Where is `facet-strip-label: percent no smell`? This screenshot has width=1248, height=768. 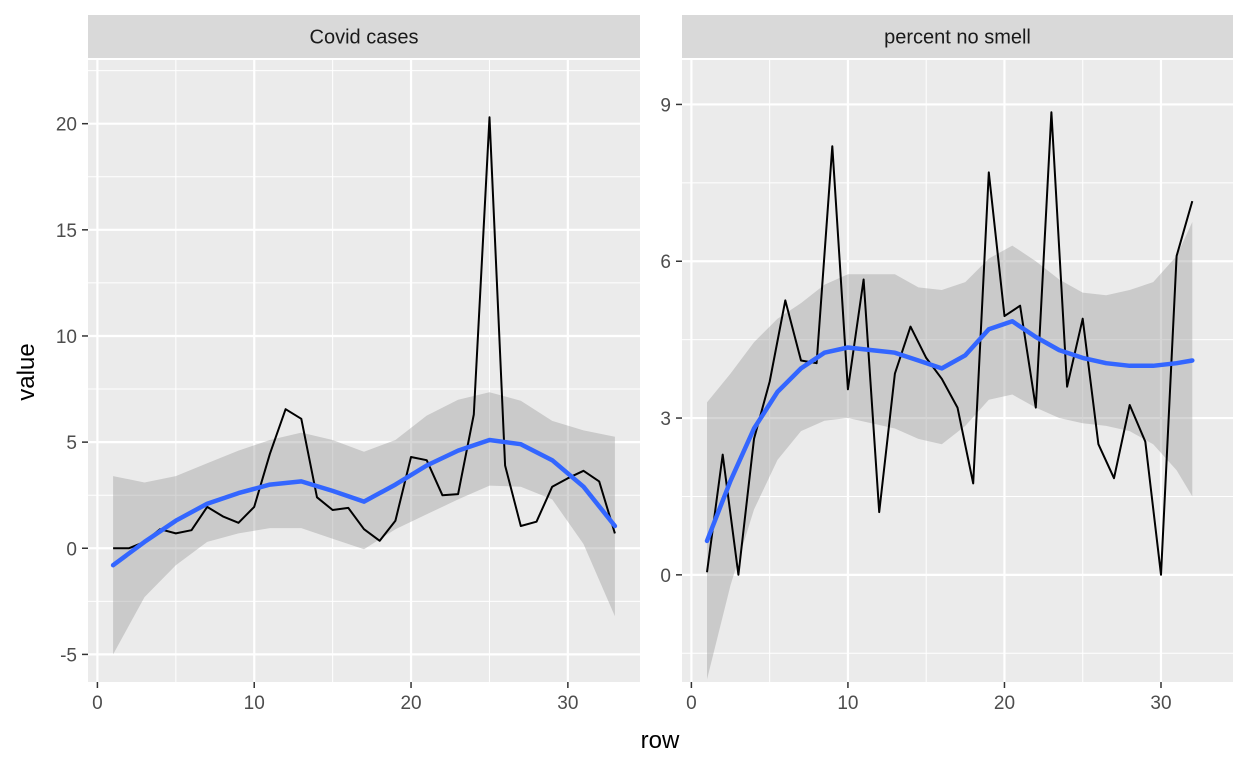 facet-strip-label: percent no smell is located at coordinates (957, 38).